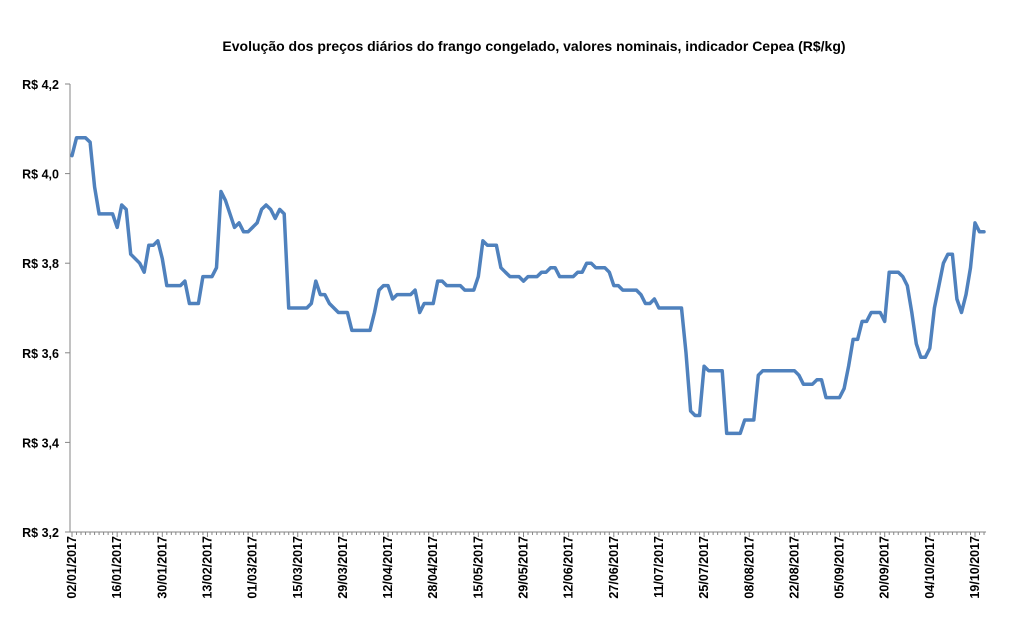 This screenshot has height=631, width=1012. What do you see at coordinates (207, 567) in the screenshot?
I see `x-tick-label: 13/02/2017` at bounding box center [207, 567].